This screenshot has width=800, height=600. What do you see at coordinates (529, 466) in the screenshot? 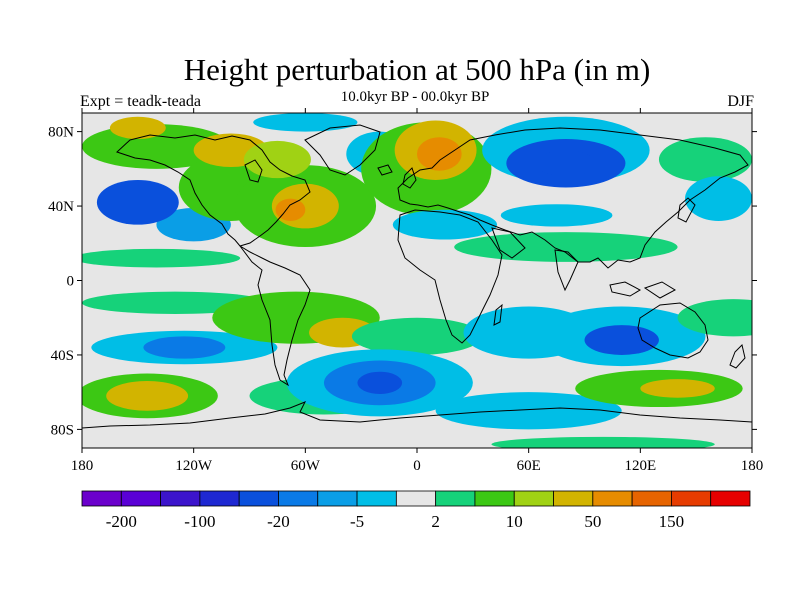
I see `lon-tick-label: 60E` at bounding box center [529, 466].